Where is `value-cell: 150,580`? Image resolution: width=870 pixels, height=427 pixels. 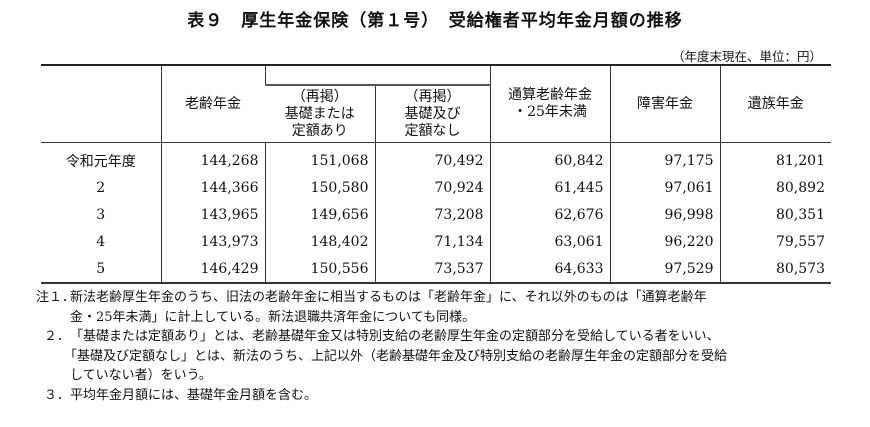 value-cell: 150,580 is located at coordinates (319, 187).